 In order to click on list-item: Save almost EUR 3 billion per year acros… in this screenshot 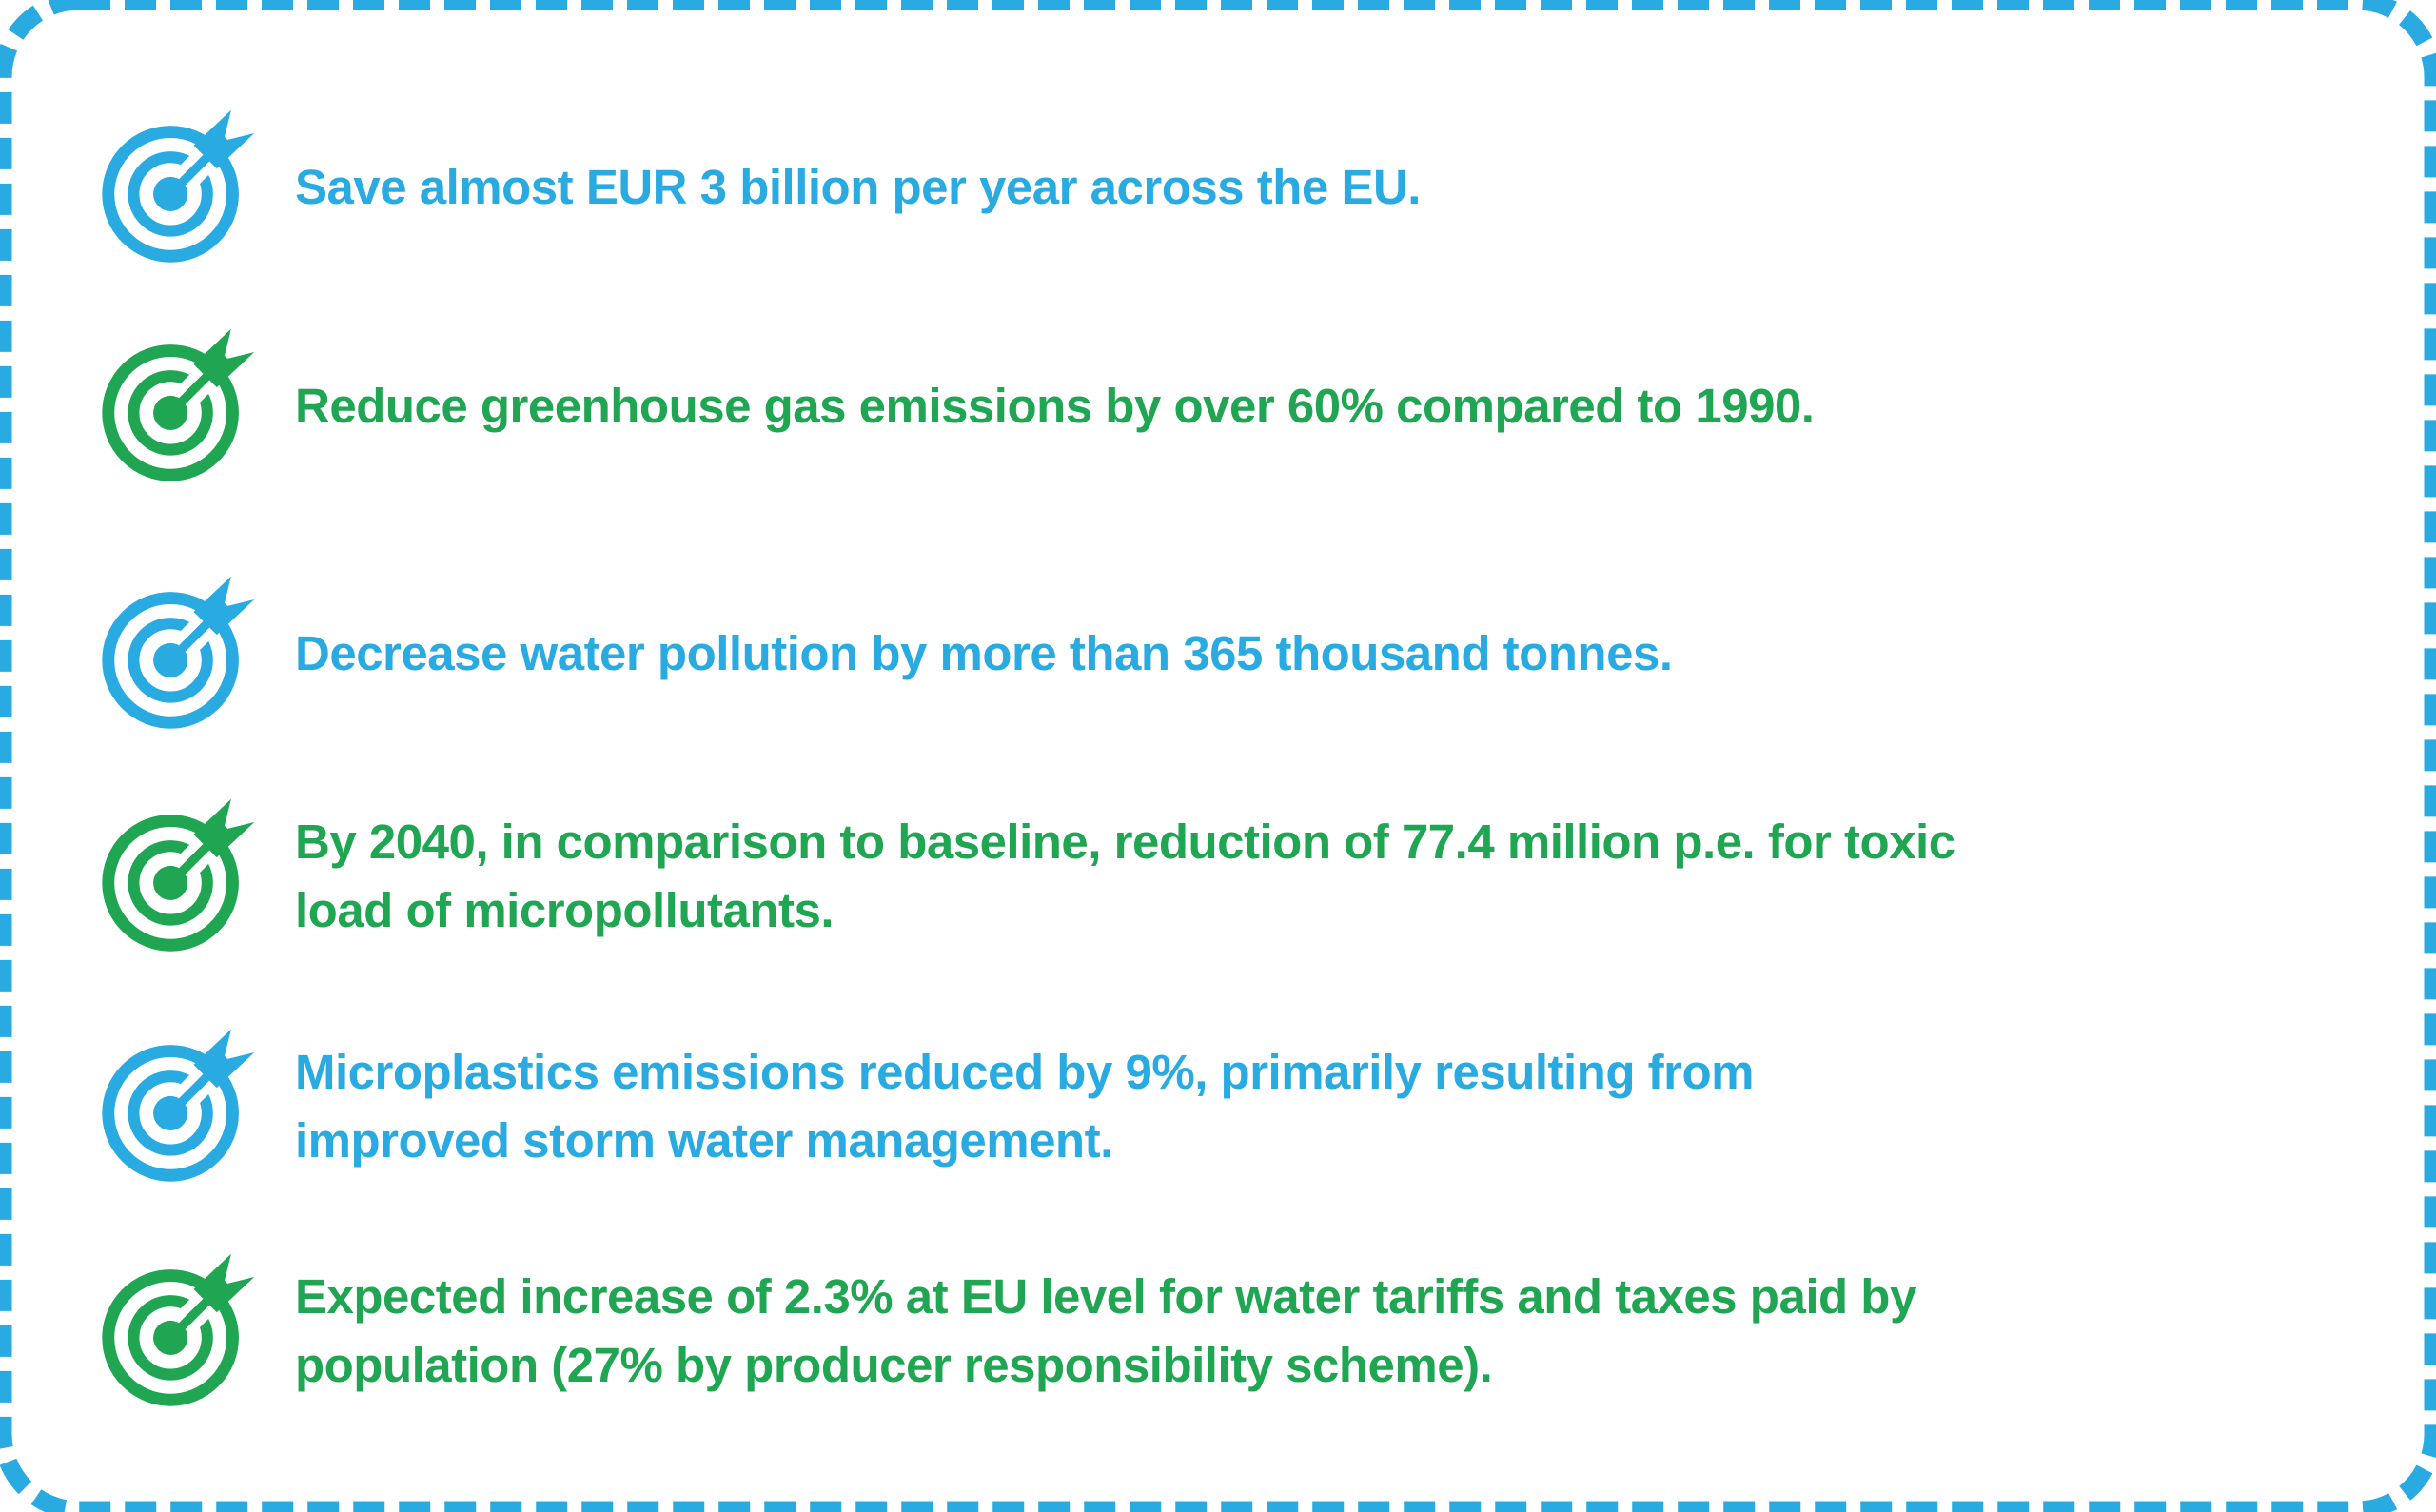, I will do `click(1237, 187)`.